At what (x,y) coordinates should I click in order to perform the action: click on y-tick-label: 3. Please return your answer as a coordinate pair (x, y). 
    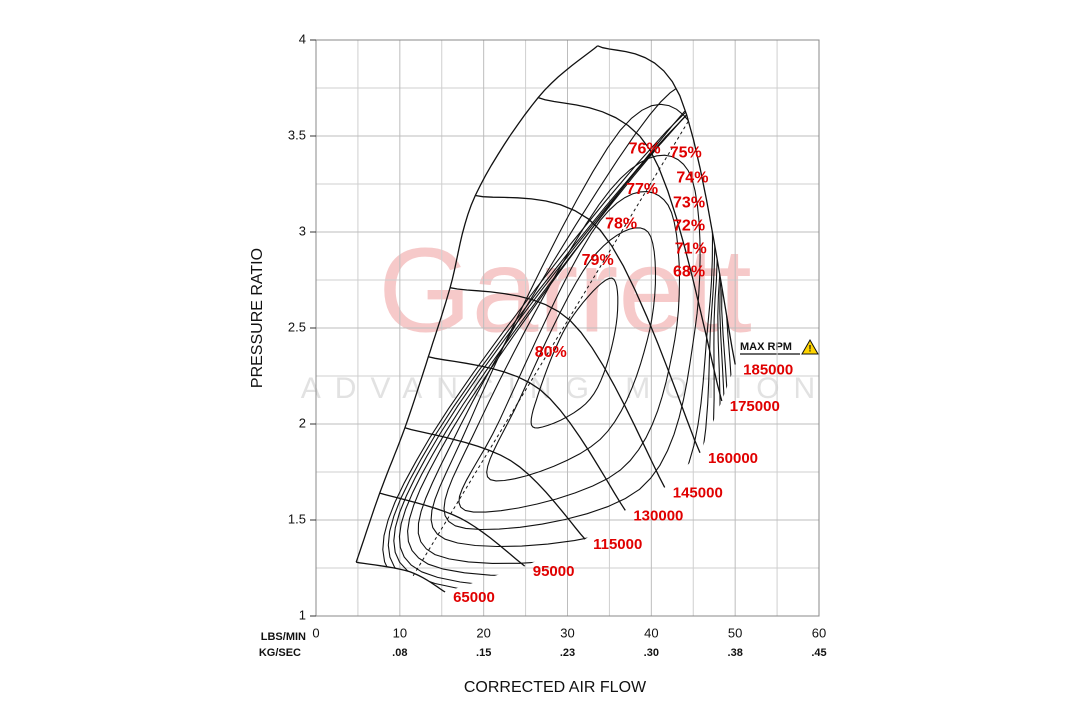
    Looking at the image, I should click on (302, 230).